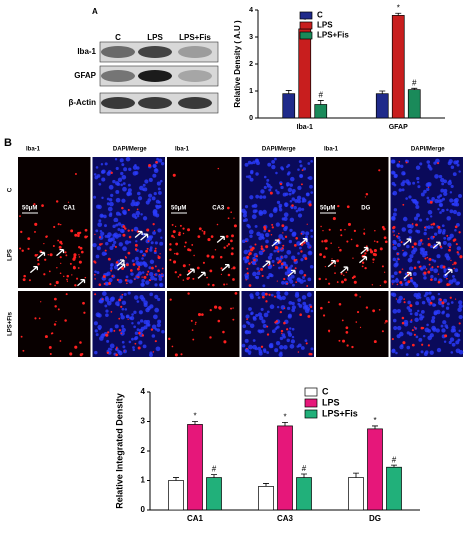 This screenshot has height=550, width=475. Describe the element at coordinates (182, 150) in the screenshot. I see `column-header: Iba-1` at that location.